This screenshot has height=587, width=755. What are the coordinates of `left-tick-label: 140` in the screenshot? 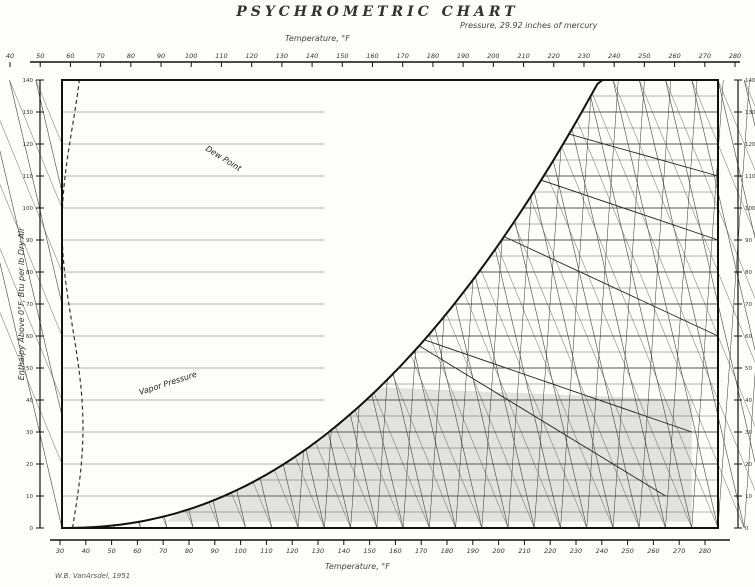 It's located at (28, 81).